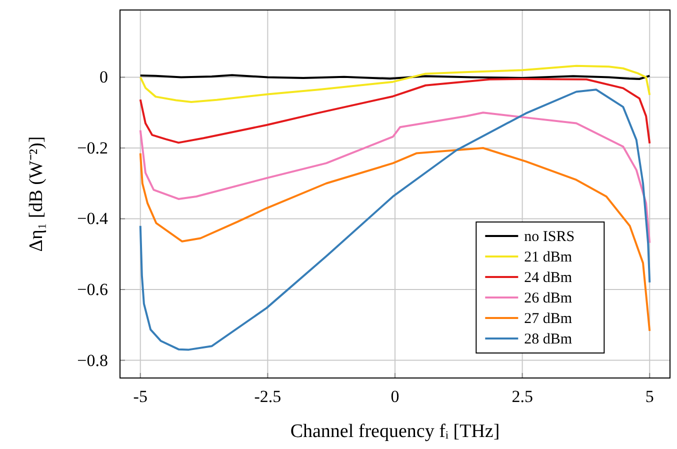  What do you see at coordinates (395, 431) in the screenshot?
I see `x-axis-title: Channel frequency fᵢ [THz]` at bounding box center [395, 431].